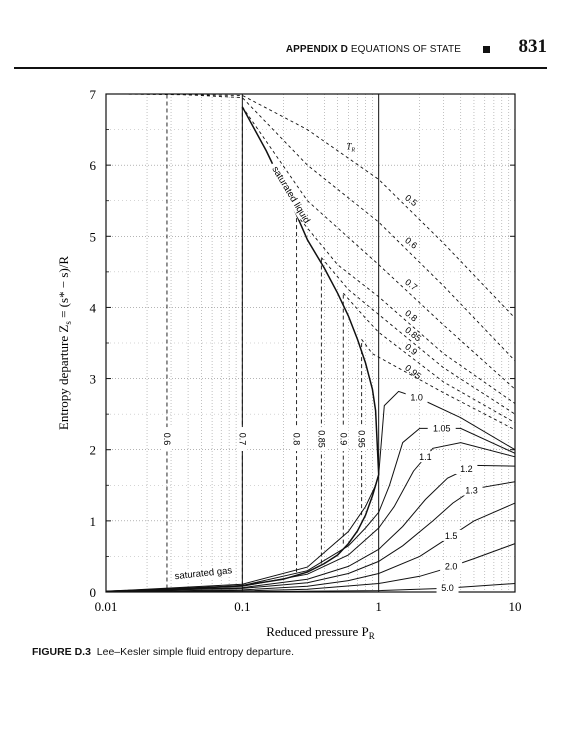 This screenshot has height=737, width=569. I want to click on y-axis-label-subscript: s, so click(68, 323).